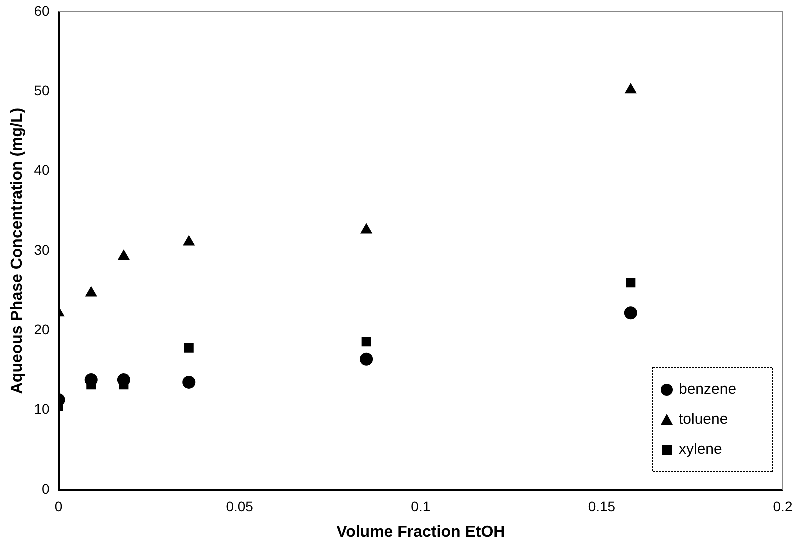 The height and width of the screenshot is (550, 797). What do you see at coordinates (42, 250) in the screenshot?
I see `y-tick-label: 30` at bounding box center [42, 250].